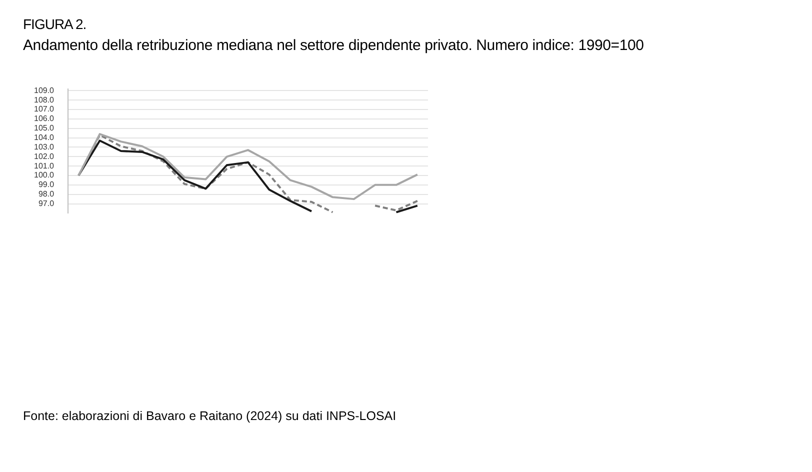 Image resolution: width=812 pixels, height=472 pixels. What do you see at coordinates (46, 194) in the screenshot?
I see `y-tick-label: 98.0` at bounding box center [46, 194].